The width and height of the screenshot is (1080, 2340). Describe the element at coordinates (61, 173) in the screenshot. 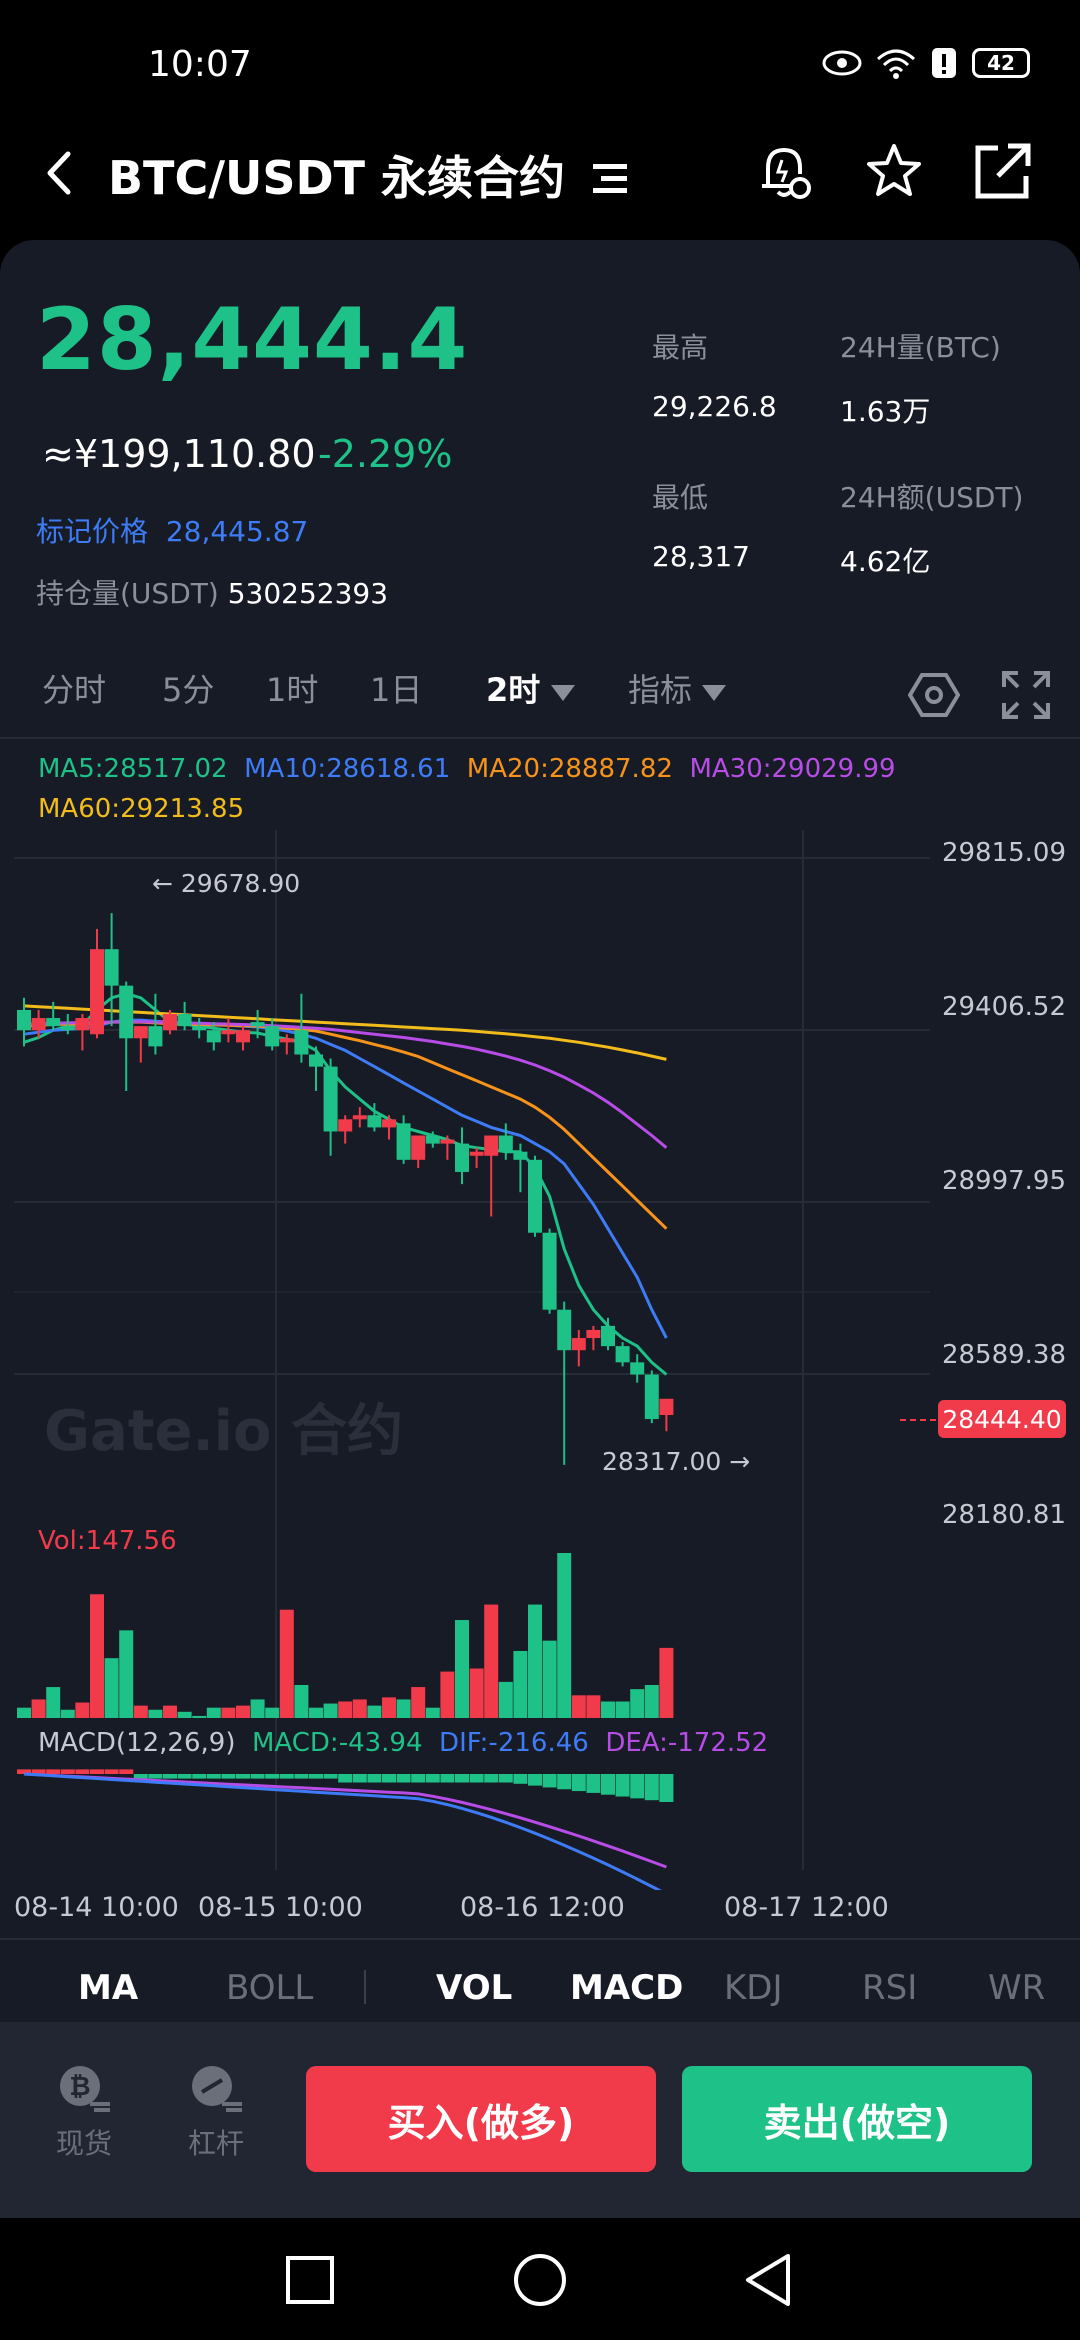

I see `back-arrow-icon` at that location.